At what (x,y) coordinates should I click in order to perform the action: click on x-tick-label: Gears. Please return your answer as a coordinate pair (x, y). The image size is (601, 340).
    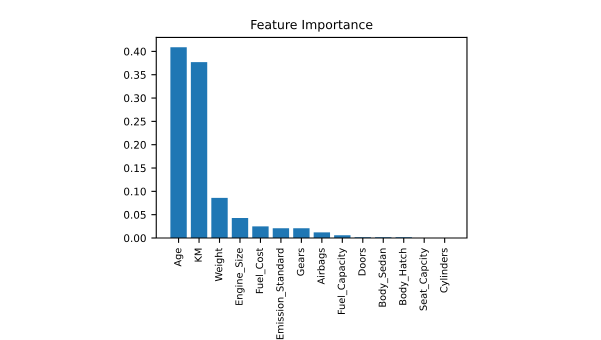
    Looking at the image, I should click on (300, 262).